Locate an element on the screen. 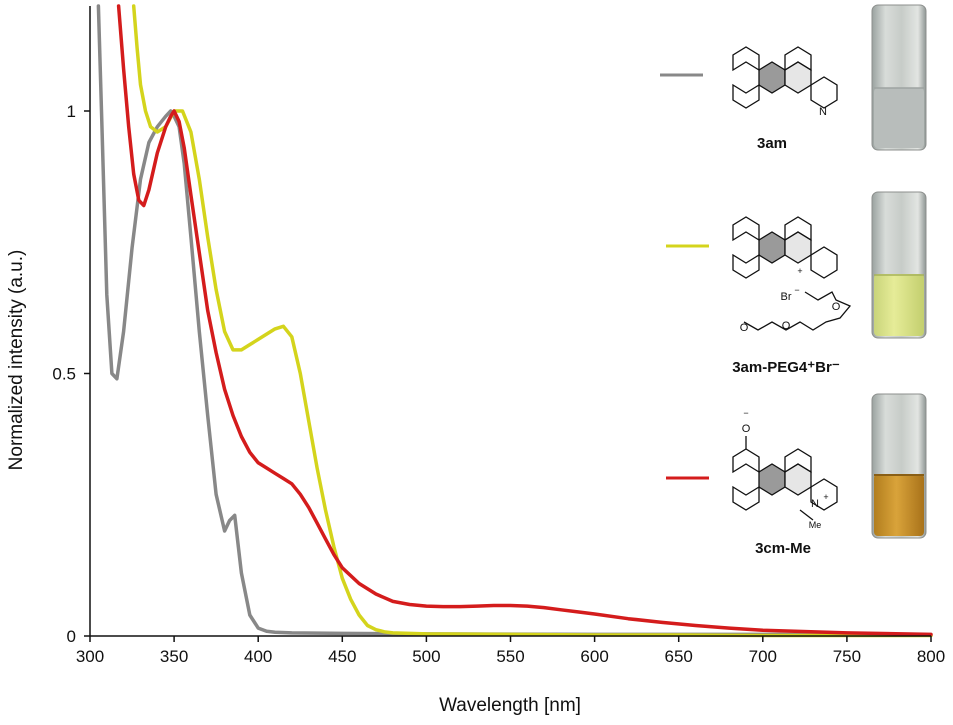 Image resolution: width=953 pixels, height=725 pixels. x-ticks: 300 350 400 450 500 550 600 650 700 750 800 is located at coordinates (510, 651).